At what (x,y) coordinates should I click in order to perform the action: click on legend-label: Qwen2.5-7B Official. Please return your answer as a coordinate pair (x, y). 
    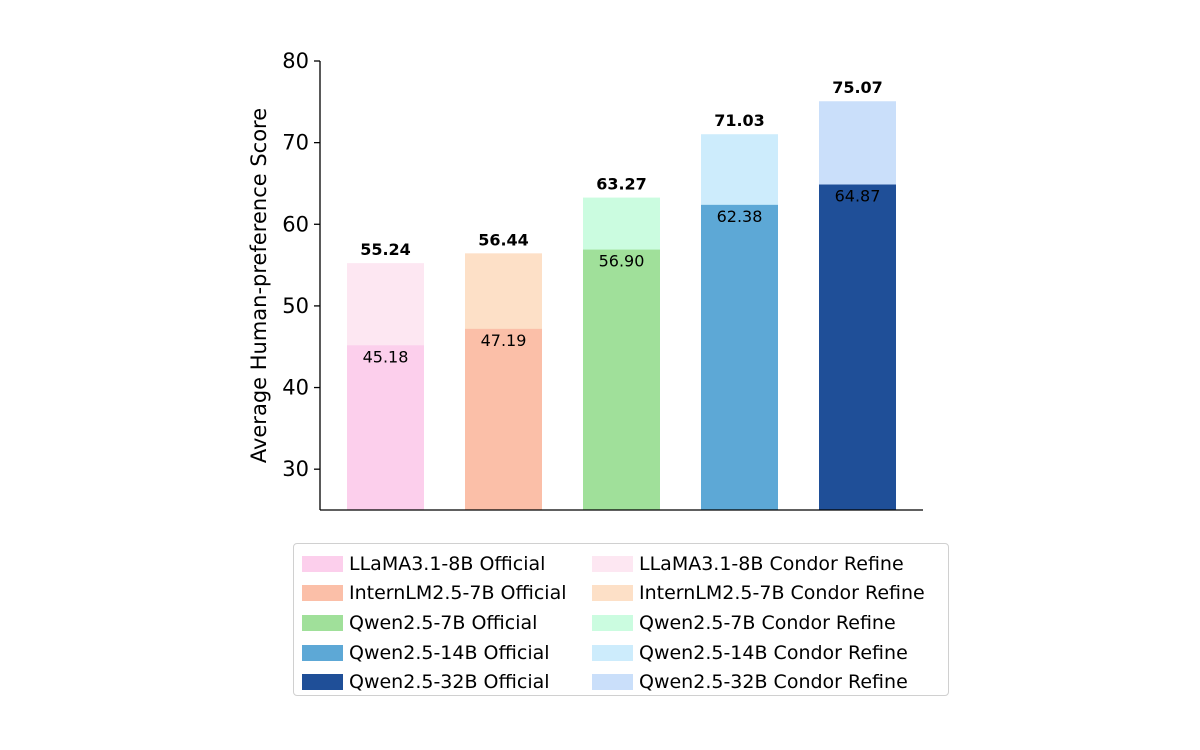
    Looking at the image, I should click on (443, 622).